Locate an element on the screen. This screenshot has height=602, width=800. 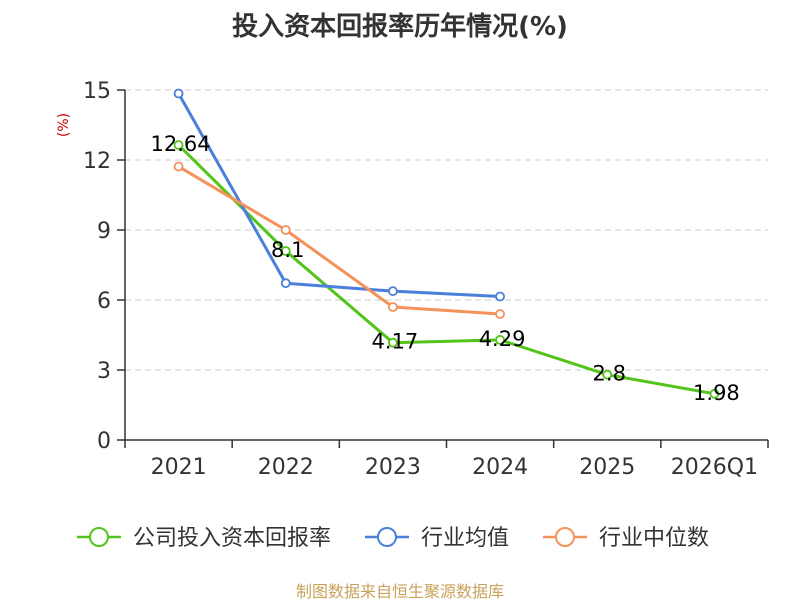
x-tick-label: 2026Q1 is located at coordinates (714, 467).